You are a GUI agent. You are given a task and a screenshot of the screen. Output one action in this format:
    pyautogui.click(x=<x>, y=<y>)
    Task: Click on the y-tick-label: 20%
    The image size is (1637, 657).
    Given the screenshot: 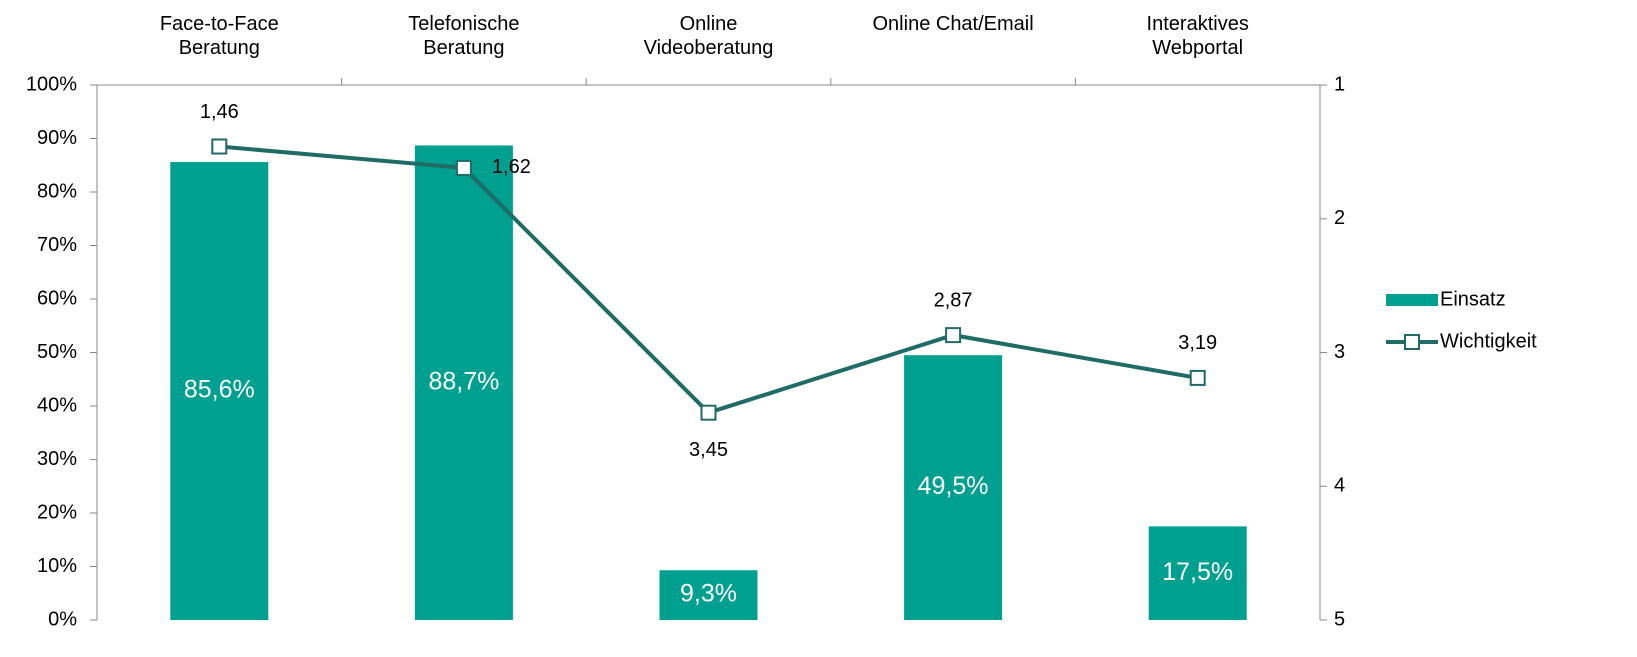 What is the action you would take?
    pyautogui.click(x=57, y=512)
    